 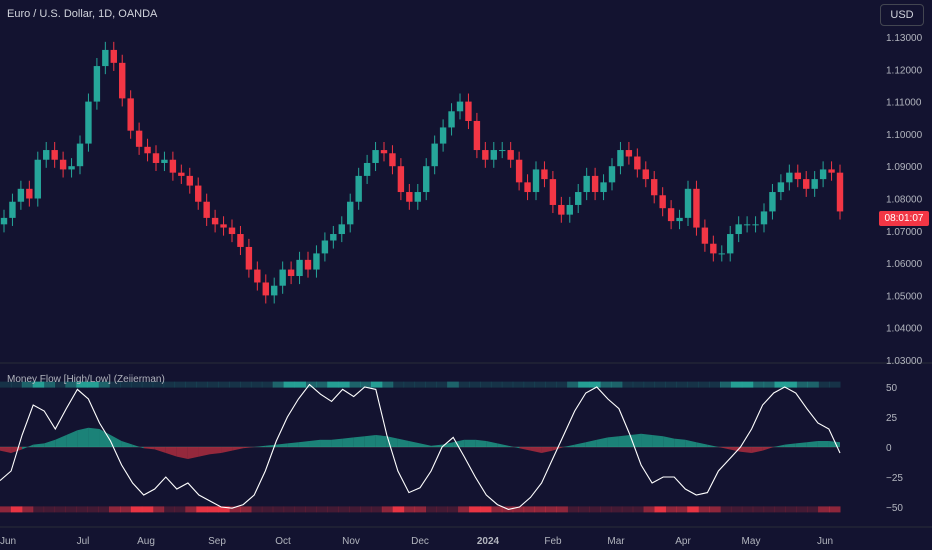 What do you see at coordinates (8, 541) in the screenshot?
I see `time-axis-label: Jun` at bounding box center [8, 541].